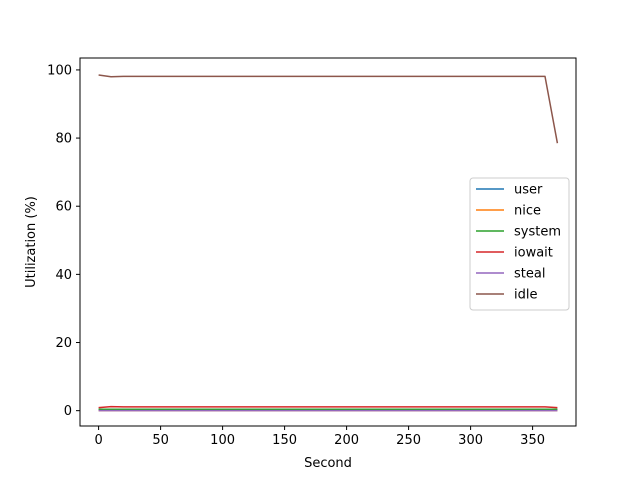  I want to click on y-axis-label: Utilization (%), so click(31, 242).